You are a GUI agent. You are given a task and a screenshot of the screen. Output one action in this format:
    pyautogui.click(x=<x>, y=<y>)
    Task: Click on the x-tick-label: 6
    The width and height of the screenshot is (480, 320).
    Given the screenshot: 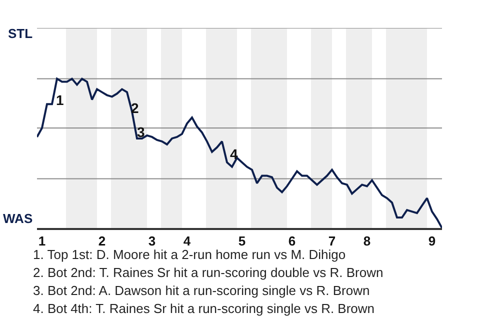 What is the action you would take?
    pyautogui.click(x=292, y=241)
    